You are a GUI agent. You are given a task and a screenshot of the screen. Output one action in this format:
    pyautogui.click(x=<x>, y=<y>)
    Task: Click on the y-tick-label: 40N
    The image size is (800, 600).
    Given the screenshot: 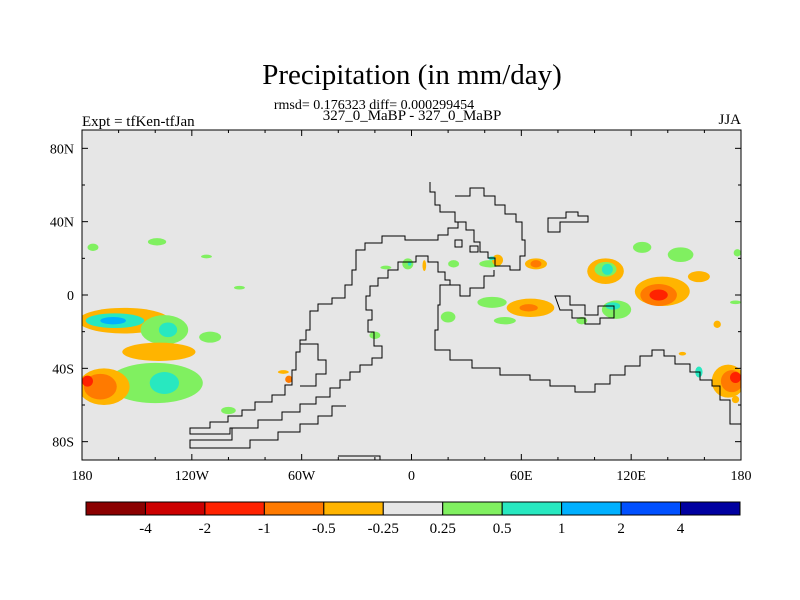 What is the action you would take?
    pyautogui.click(x=62, y=223)
    